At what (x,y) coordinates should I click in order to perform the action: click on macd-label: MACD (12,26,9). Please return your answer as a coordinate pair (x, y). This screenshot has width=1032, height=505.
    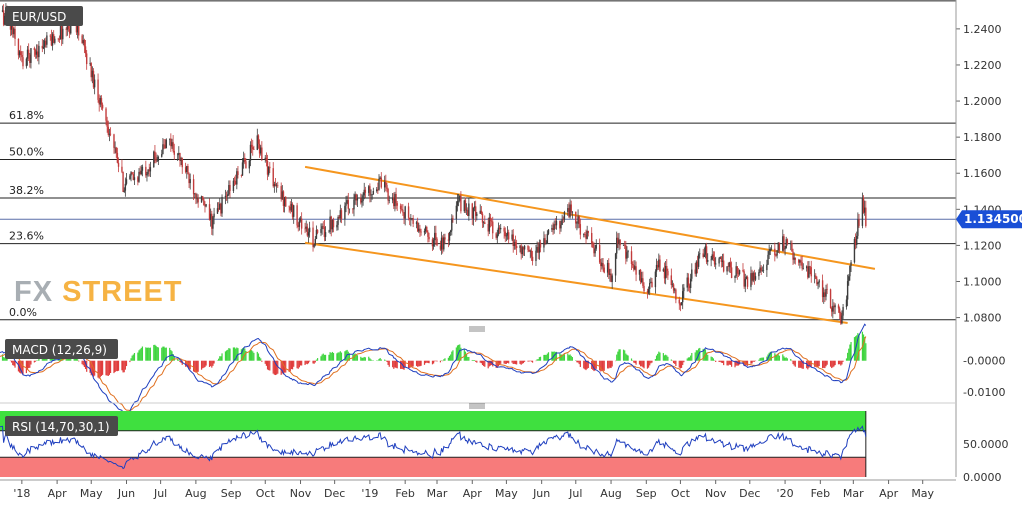
    Looking at the image, I should click on (61, 349).